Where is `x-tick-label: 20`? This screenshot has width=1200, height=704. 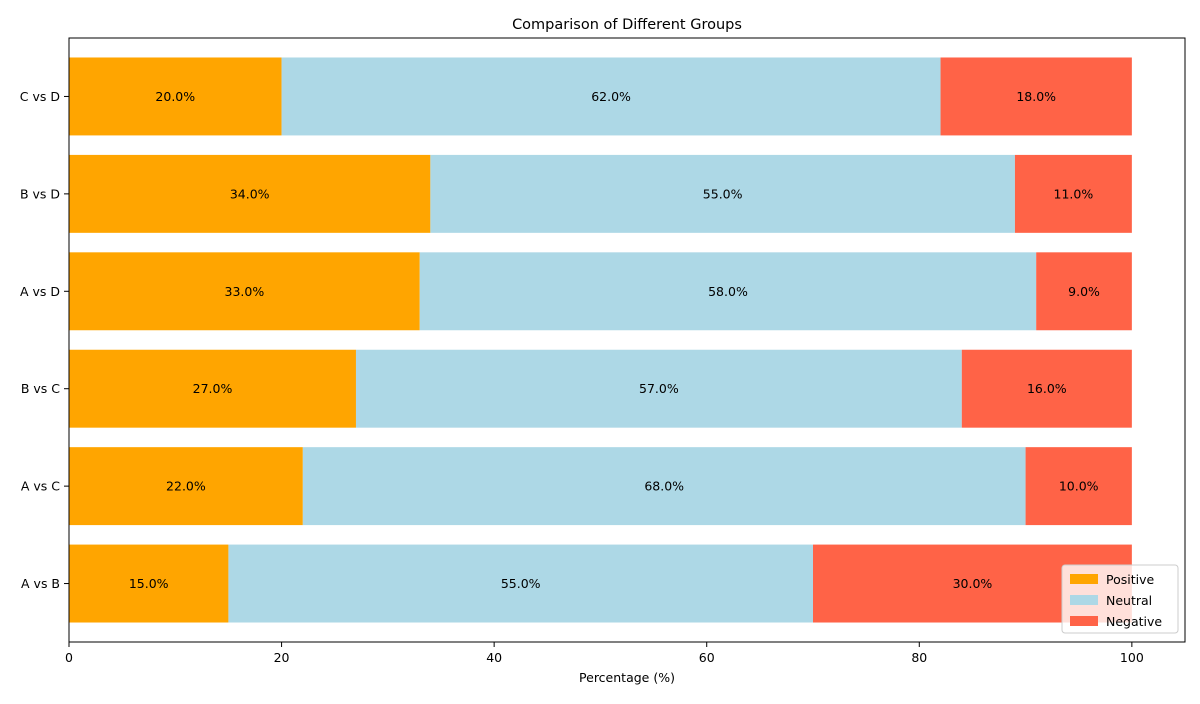 x-tick-label: 20 is located at coordinates (282, 657).